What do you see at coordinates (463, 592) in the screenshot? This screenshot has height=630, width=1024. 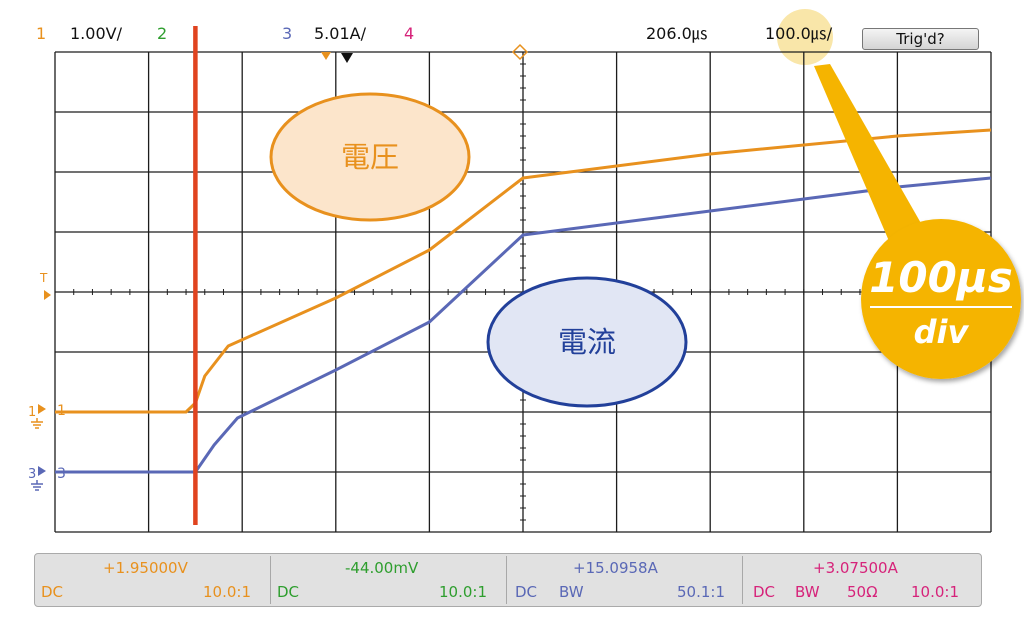 I see `ch2-probe-ratio: 10.0:1` at bounding box center [463, 592].